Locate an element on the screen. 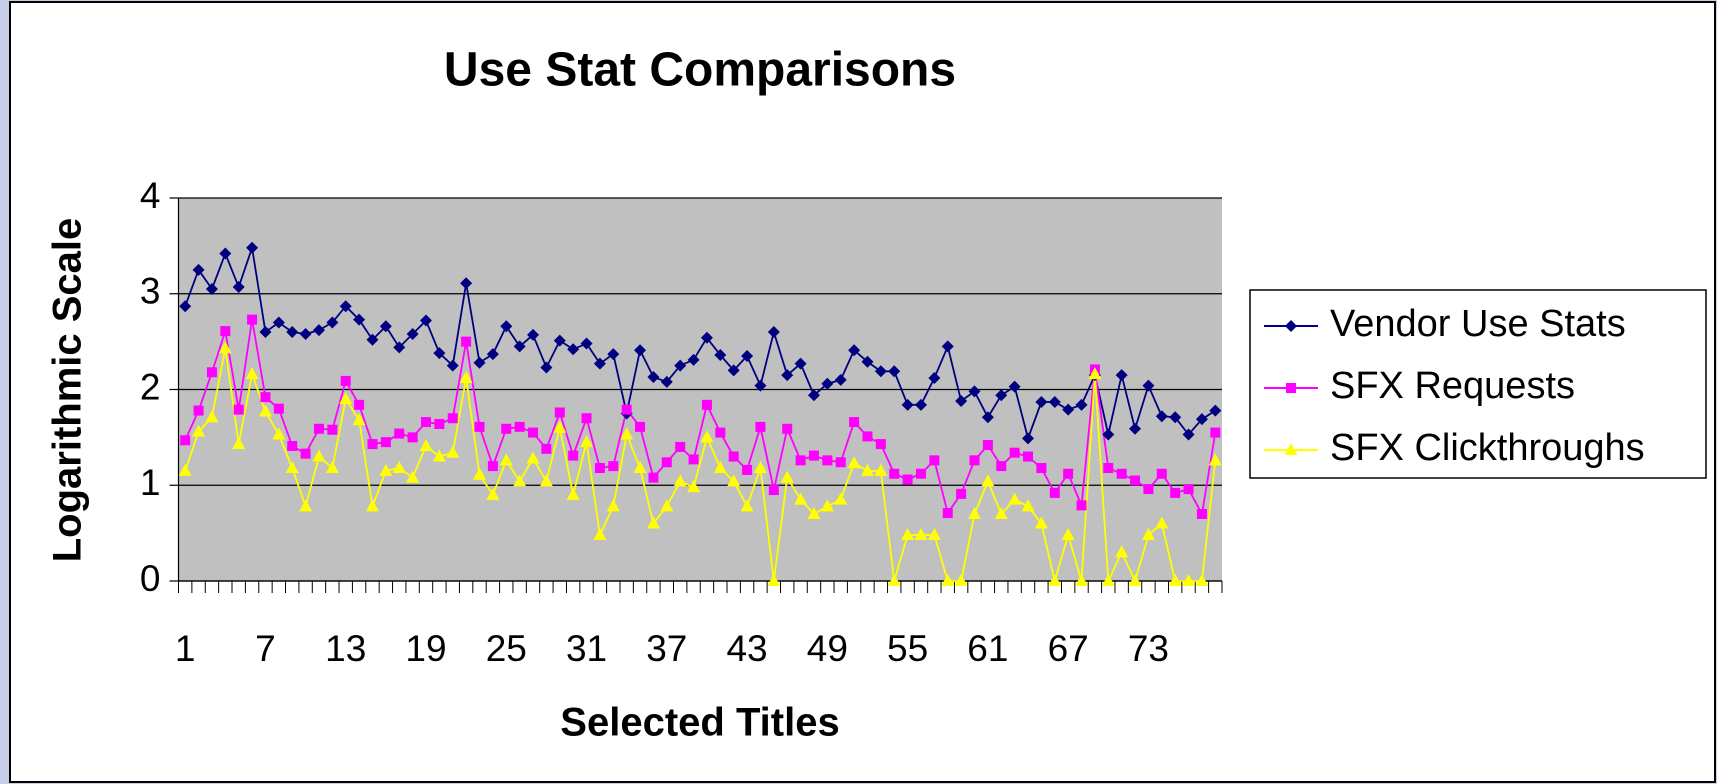 This screenshot has width=1717, height=784. x-tick-label: 43 is located at coordinates (746, 648).